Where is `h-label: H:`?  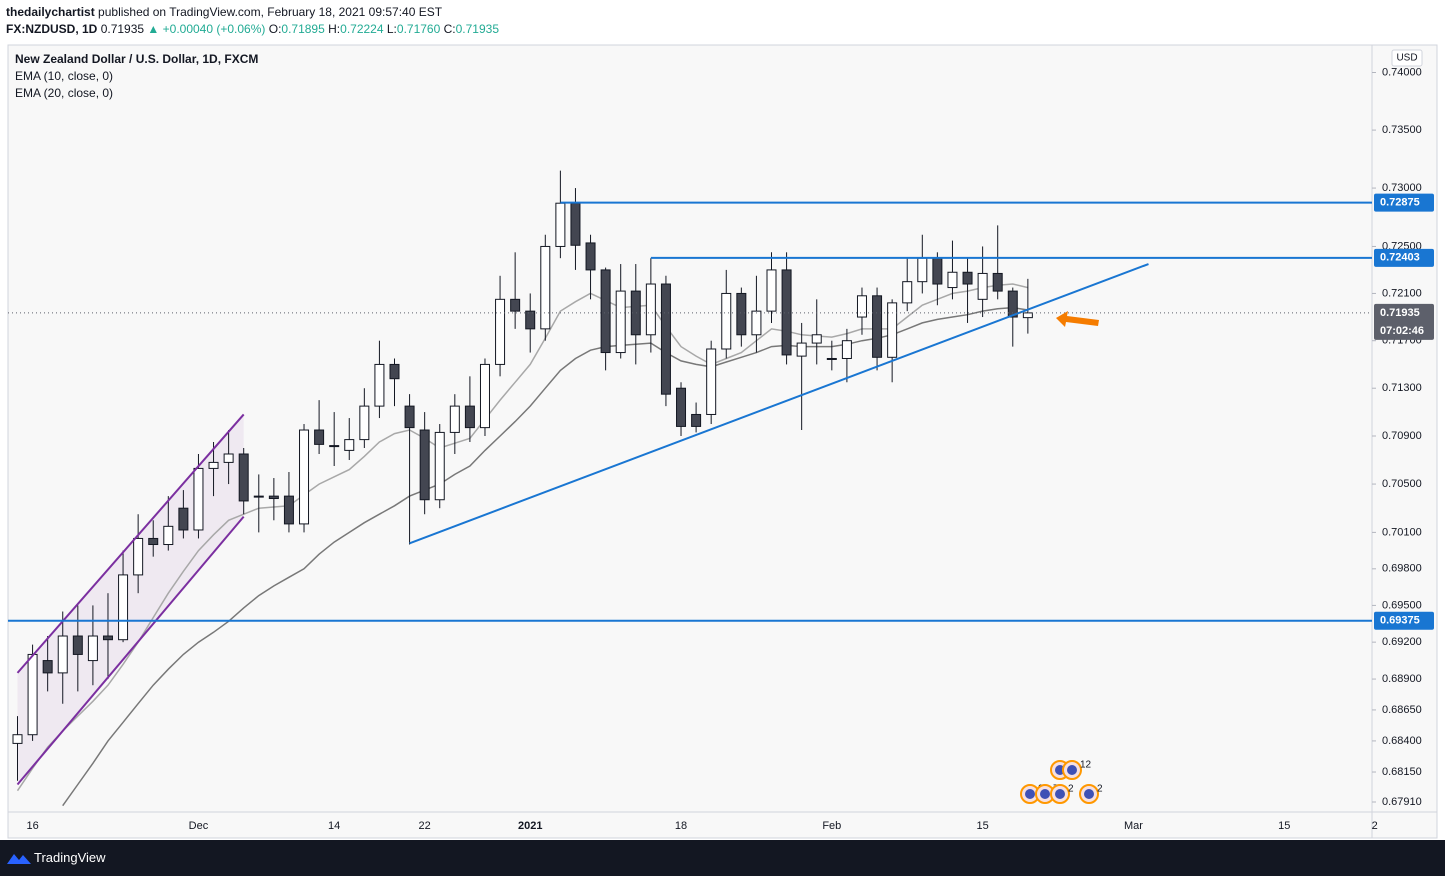
h-label: H: is located at coordinates (334, 29).